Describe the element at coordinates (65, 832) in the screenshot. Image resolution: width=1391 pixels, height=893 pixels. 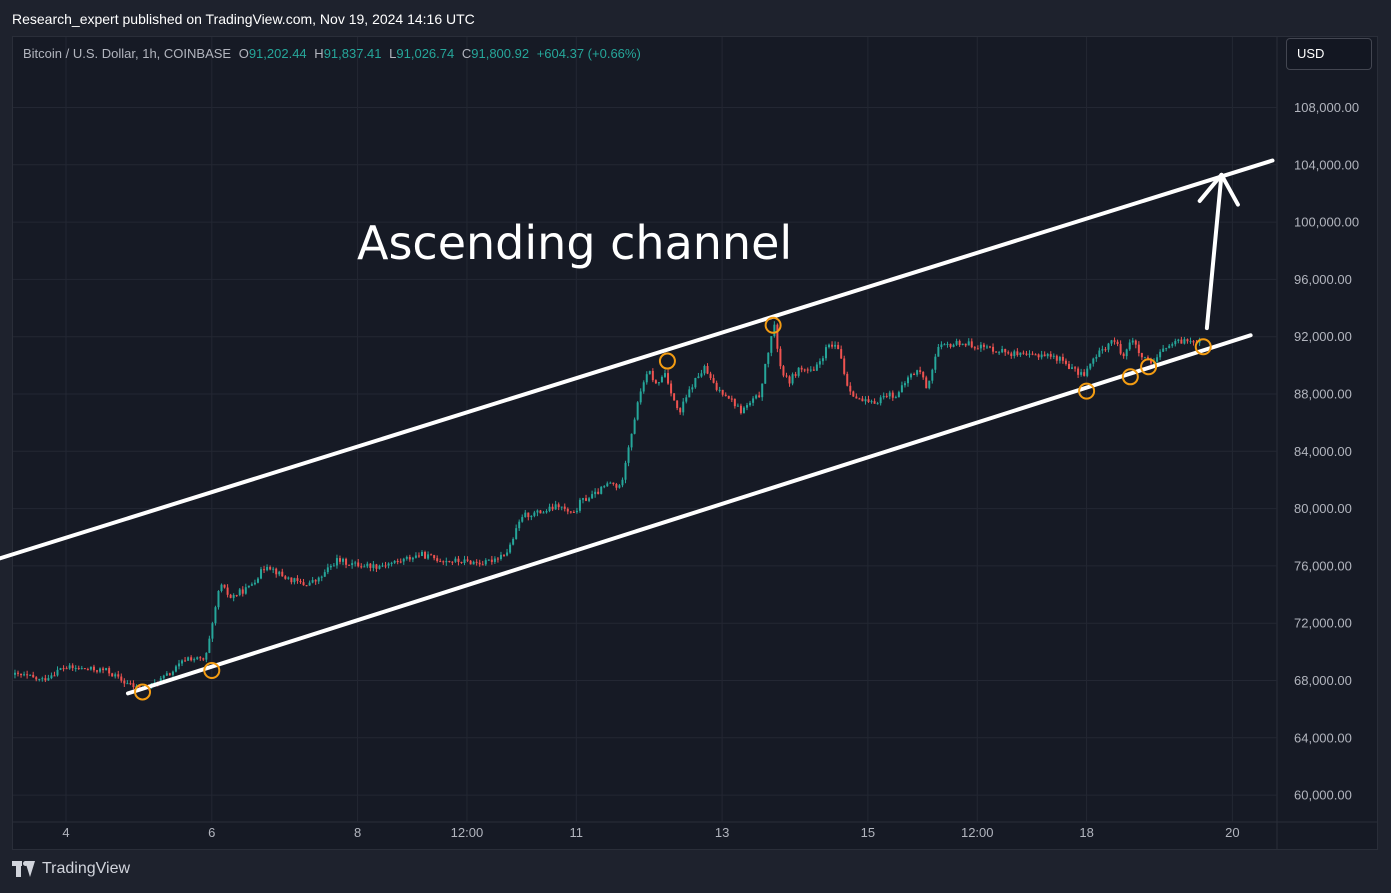
I see `time-tick-label: 4` at that location.